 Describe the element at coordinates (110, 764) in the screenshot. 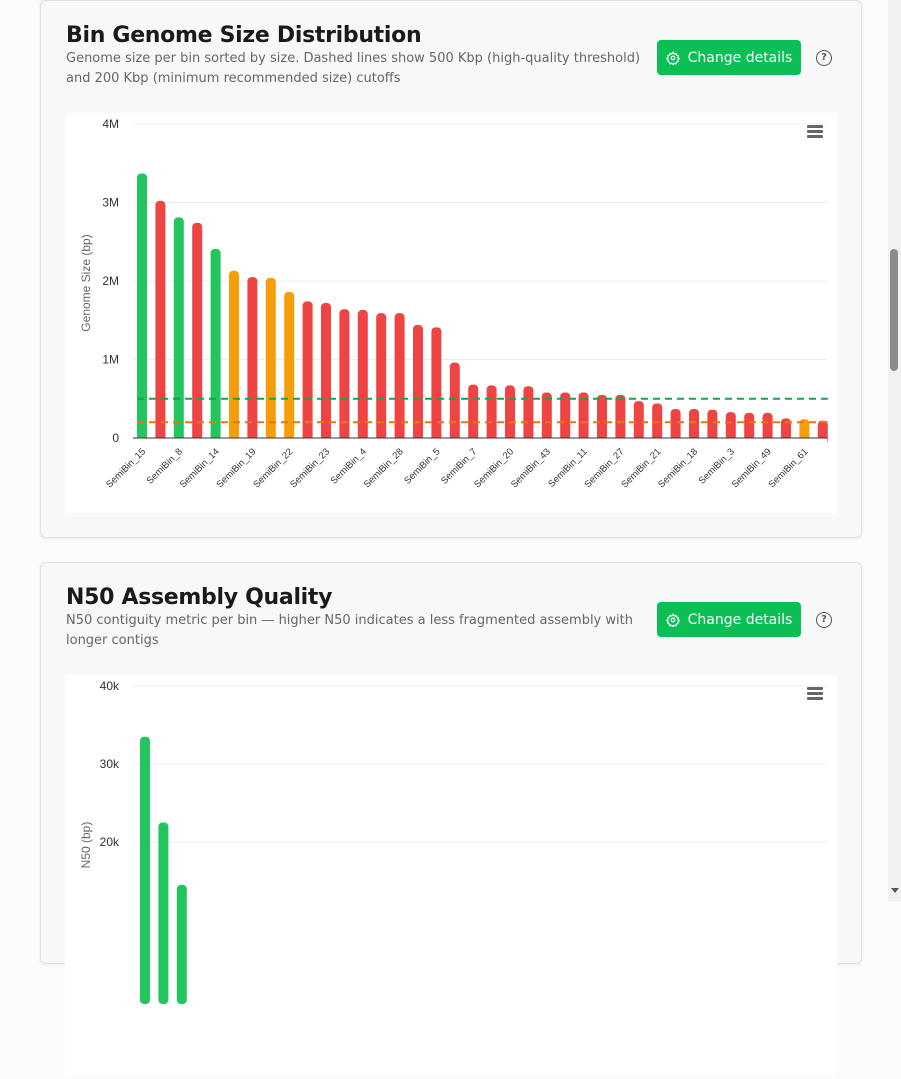

I see `y-tick-label: 30k` at that location.